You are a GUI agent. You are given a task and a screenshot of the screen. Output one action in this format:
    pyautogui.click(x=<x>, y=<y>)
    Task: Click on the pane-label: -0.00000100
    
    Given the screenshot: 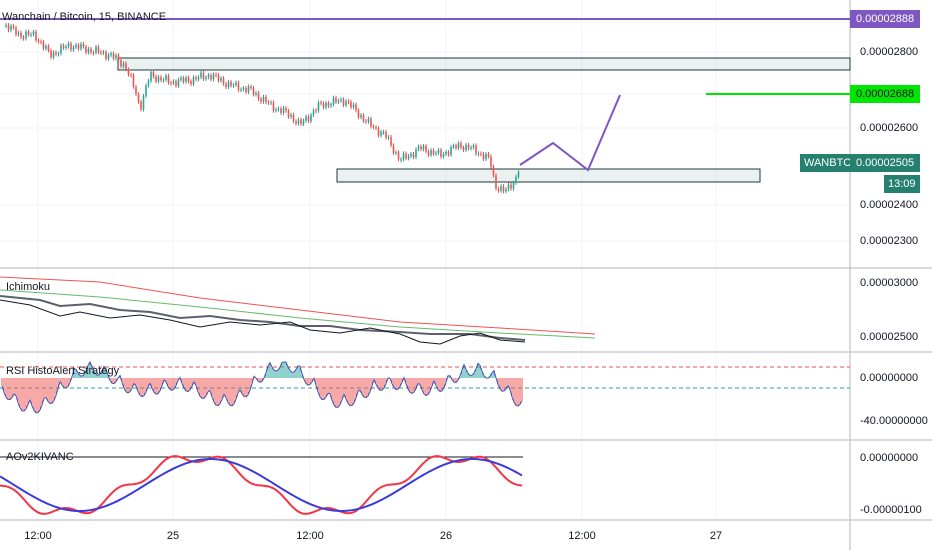 What is the action you would take?
    pyautogui.click(x=891, y=510)
    